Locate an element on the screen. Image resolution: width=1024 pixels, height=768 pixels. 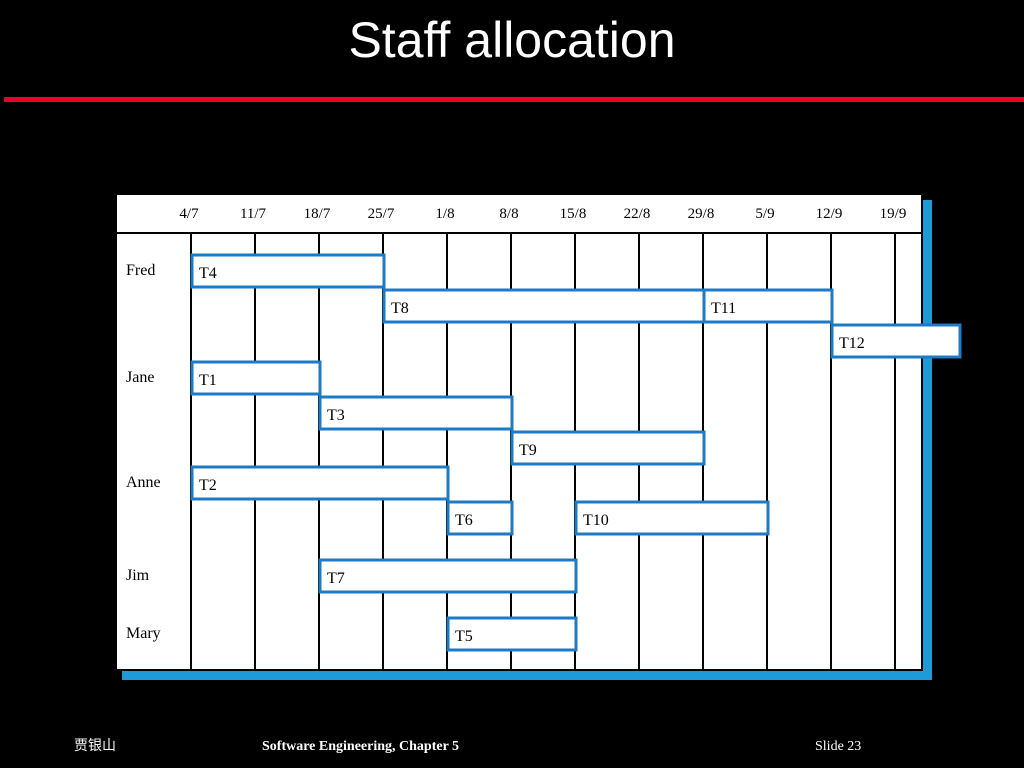
slide-title: Staff allocation is located at coordinates (512, 40).